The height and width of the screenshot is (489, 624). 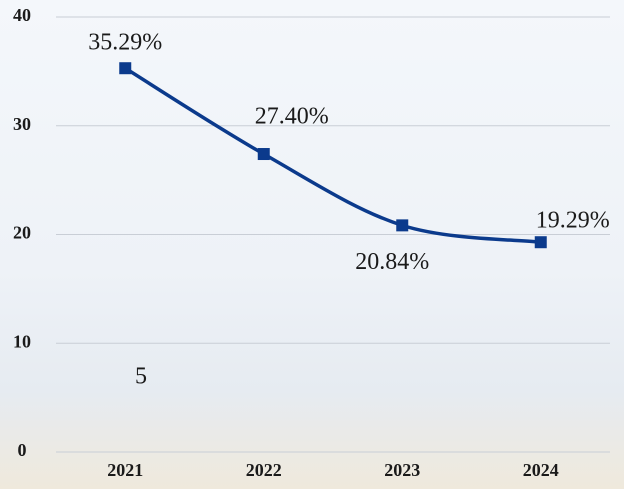 What do you see at coordinates (125, 43) in the screenshot?
I see `data-label: 35.29%` at bounding box center [125, 43].